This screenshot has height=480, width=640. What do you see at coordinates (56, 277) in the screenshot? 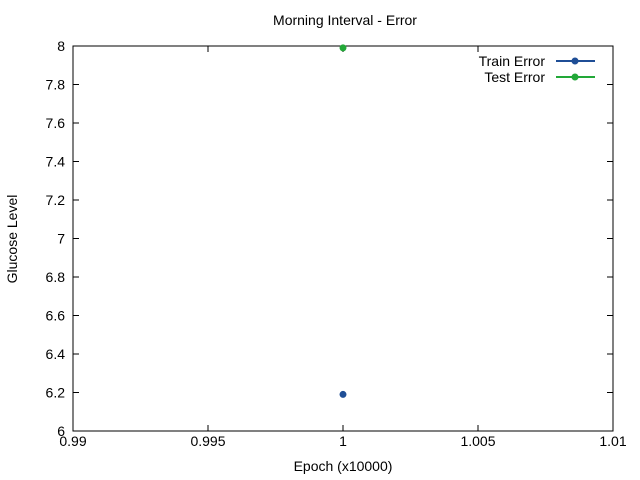
I see `y-tick-label: 6.8` at bounding box center [56, 277].